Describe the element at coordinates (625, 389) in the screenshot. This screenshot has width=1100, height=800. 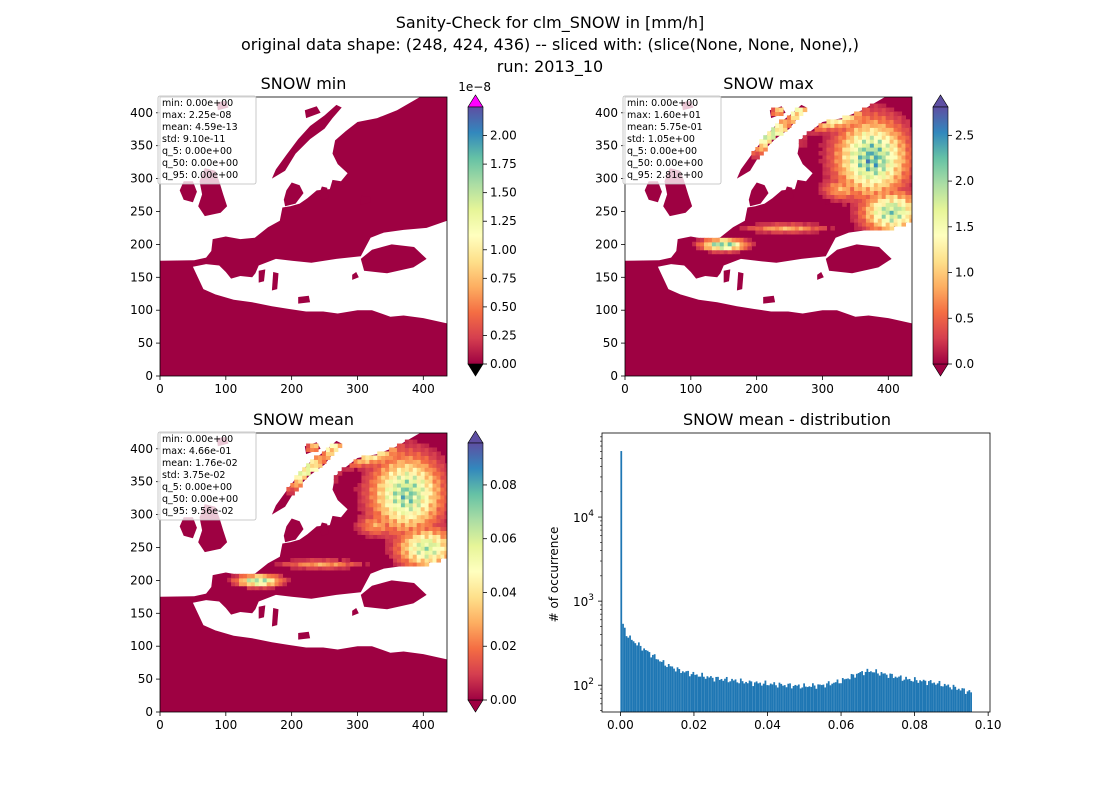
I see `x-tick-label: 0` at that location.